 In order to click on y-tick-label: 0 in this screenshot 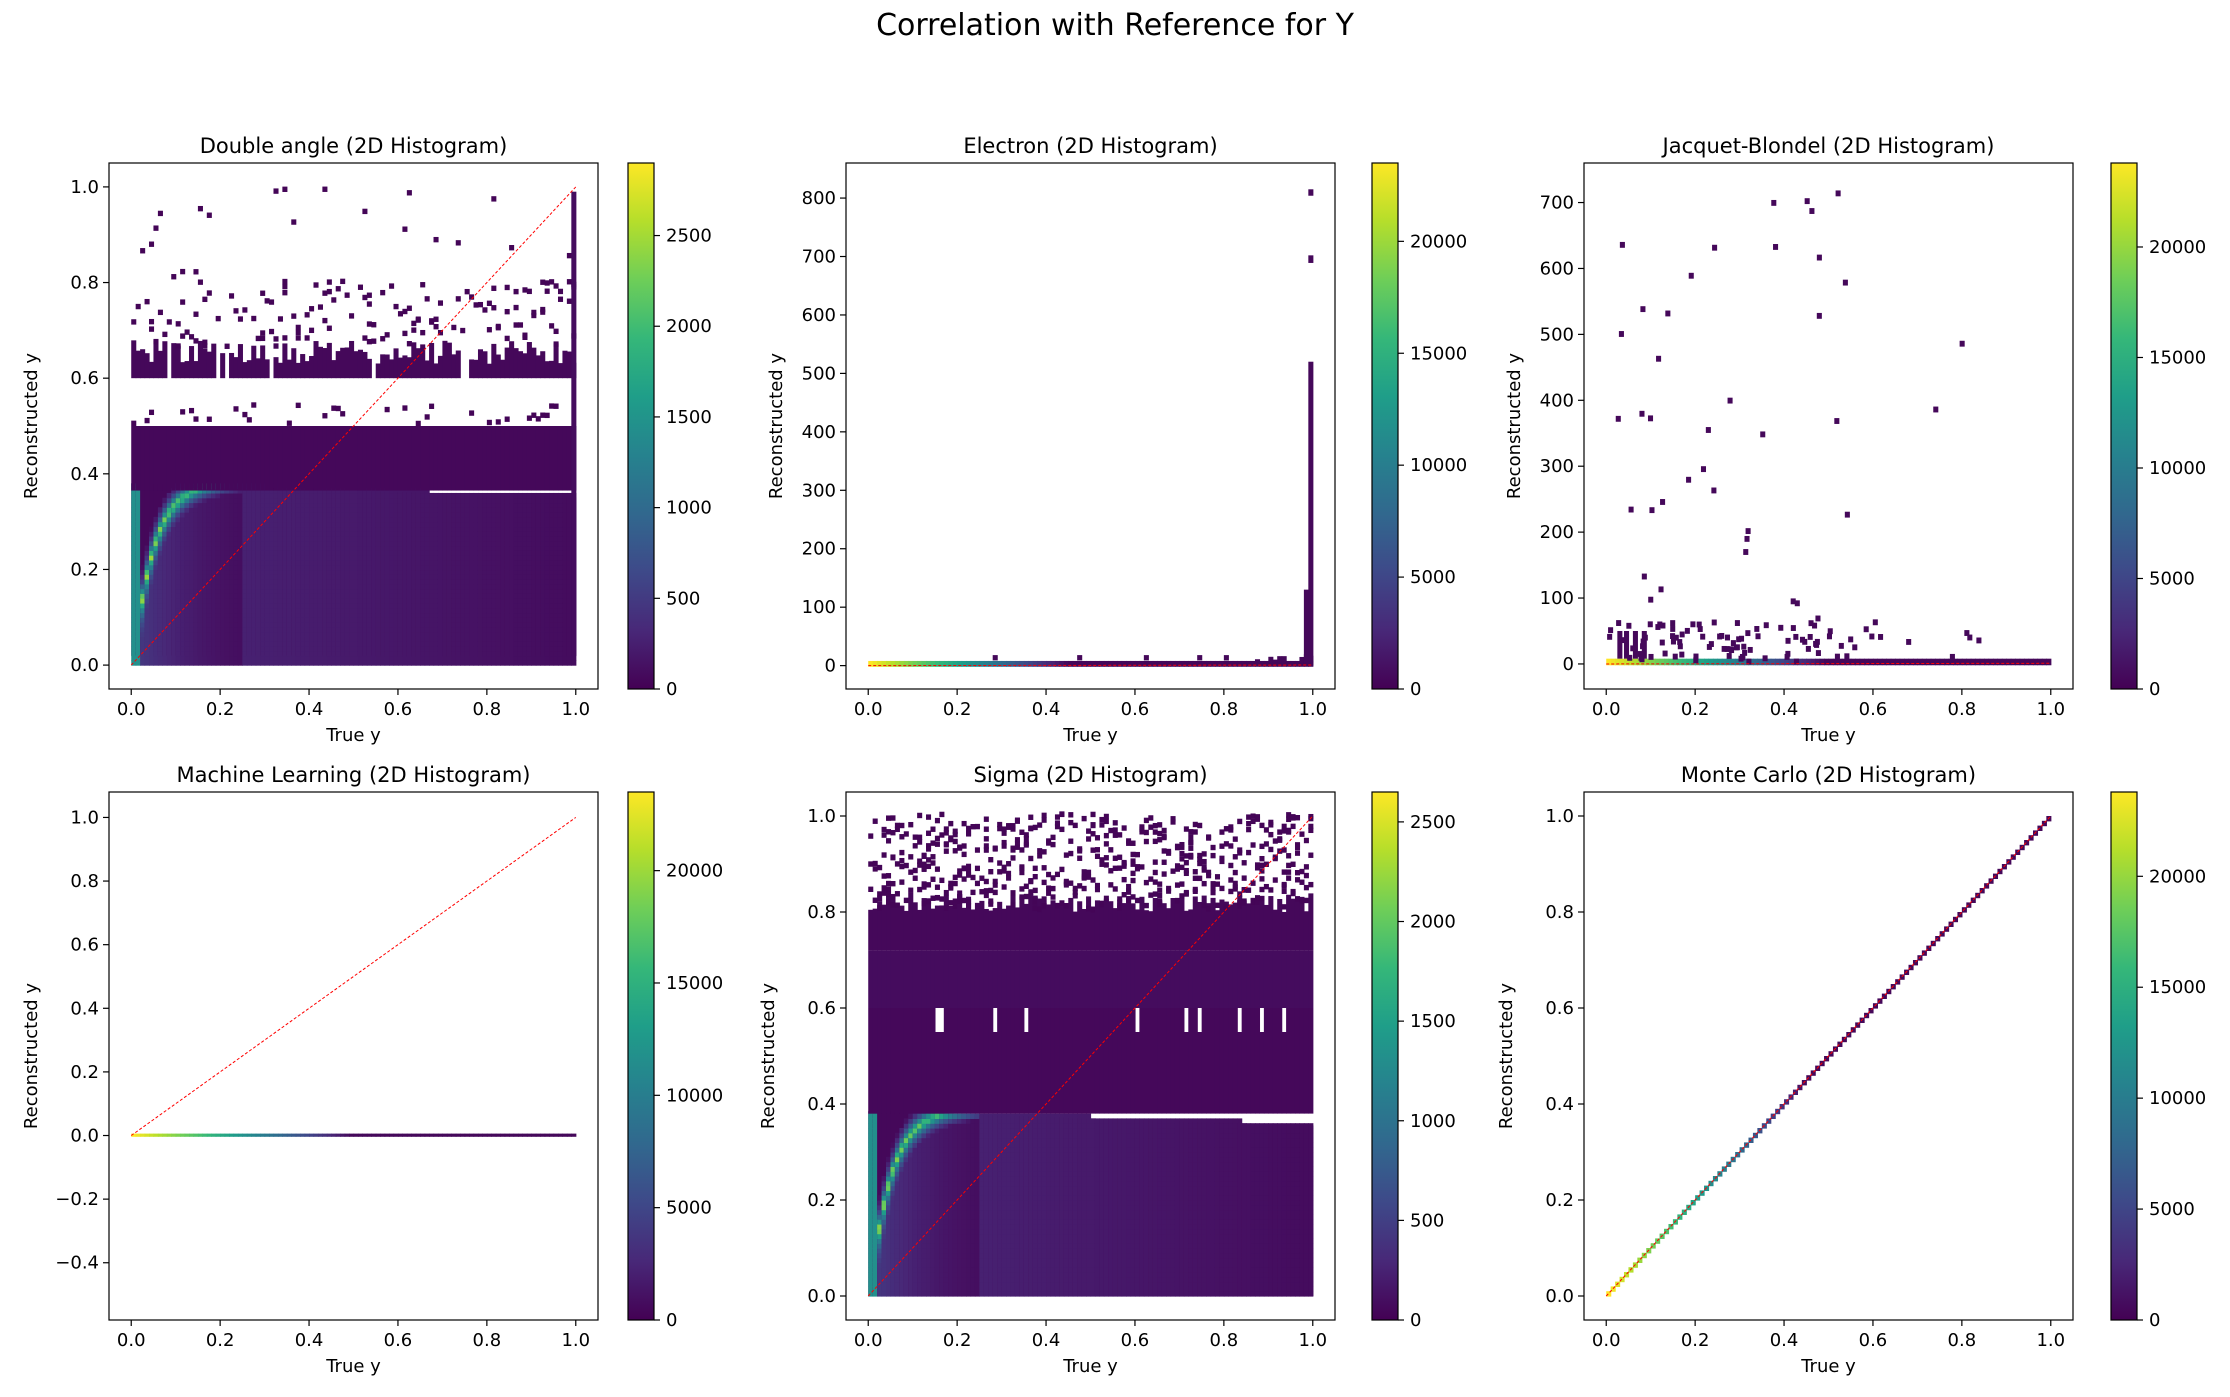, I will do `click(830, 666)`.